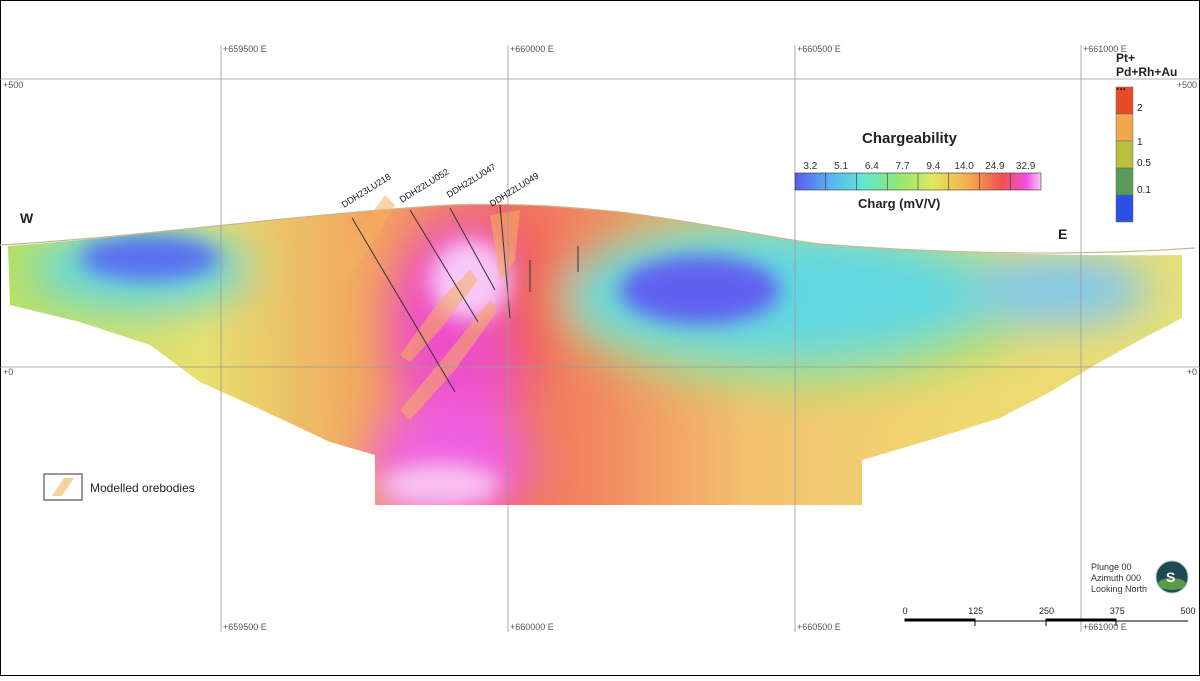 The width and height of the screenshot is (1200, 681). What do you see at coordinates (975, 611) in the screenshot?
I see `scale-label: 125` at bounding box center [975, 611].